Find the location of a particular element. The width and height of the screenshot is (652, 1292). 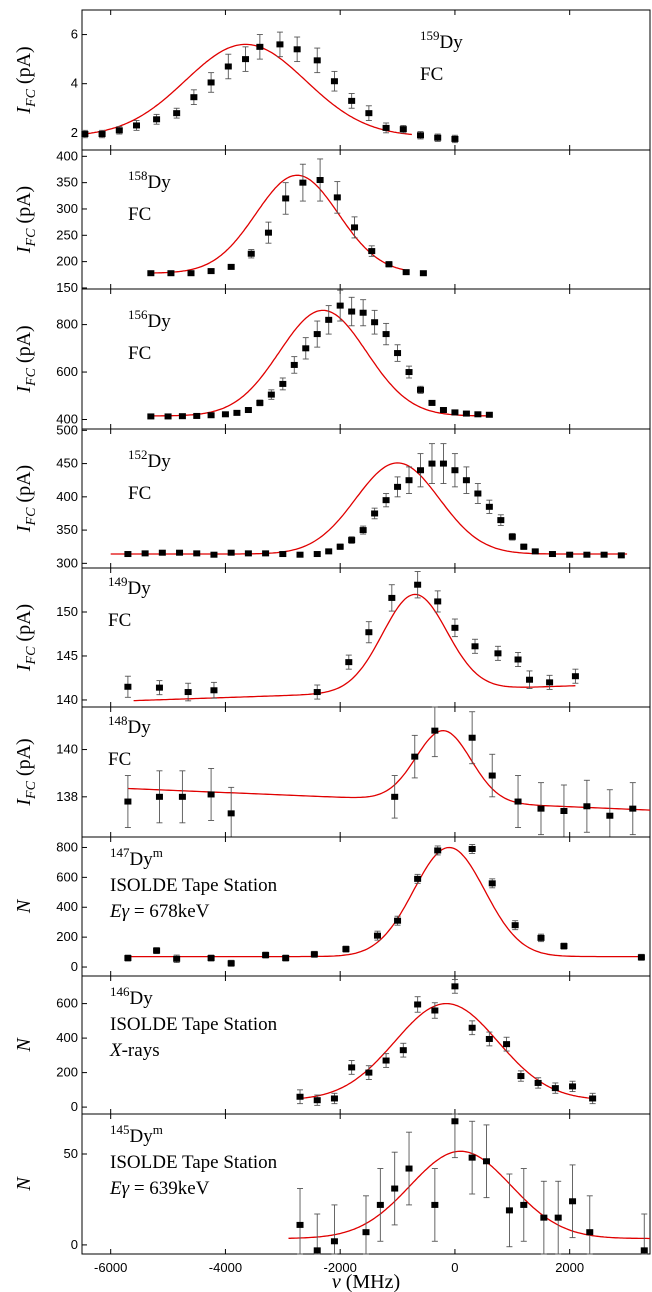

panel-9: 0 50 N 145Dym ISOLDE Tape Station Eγ = 639keV is located at coordinates (332, 1184).